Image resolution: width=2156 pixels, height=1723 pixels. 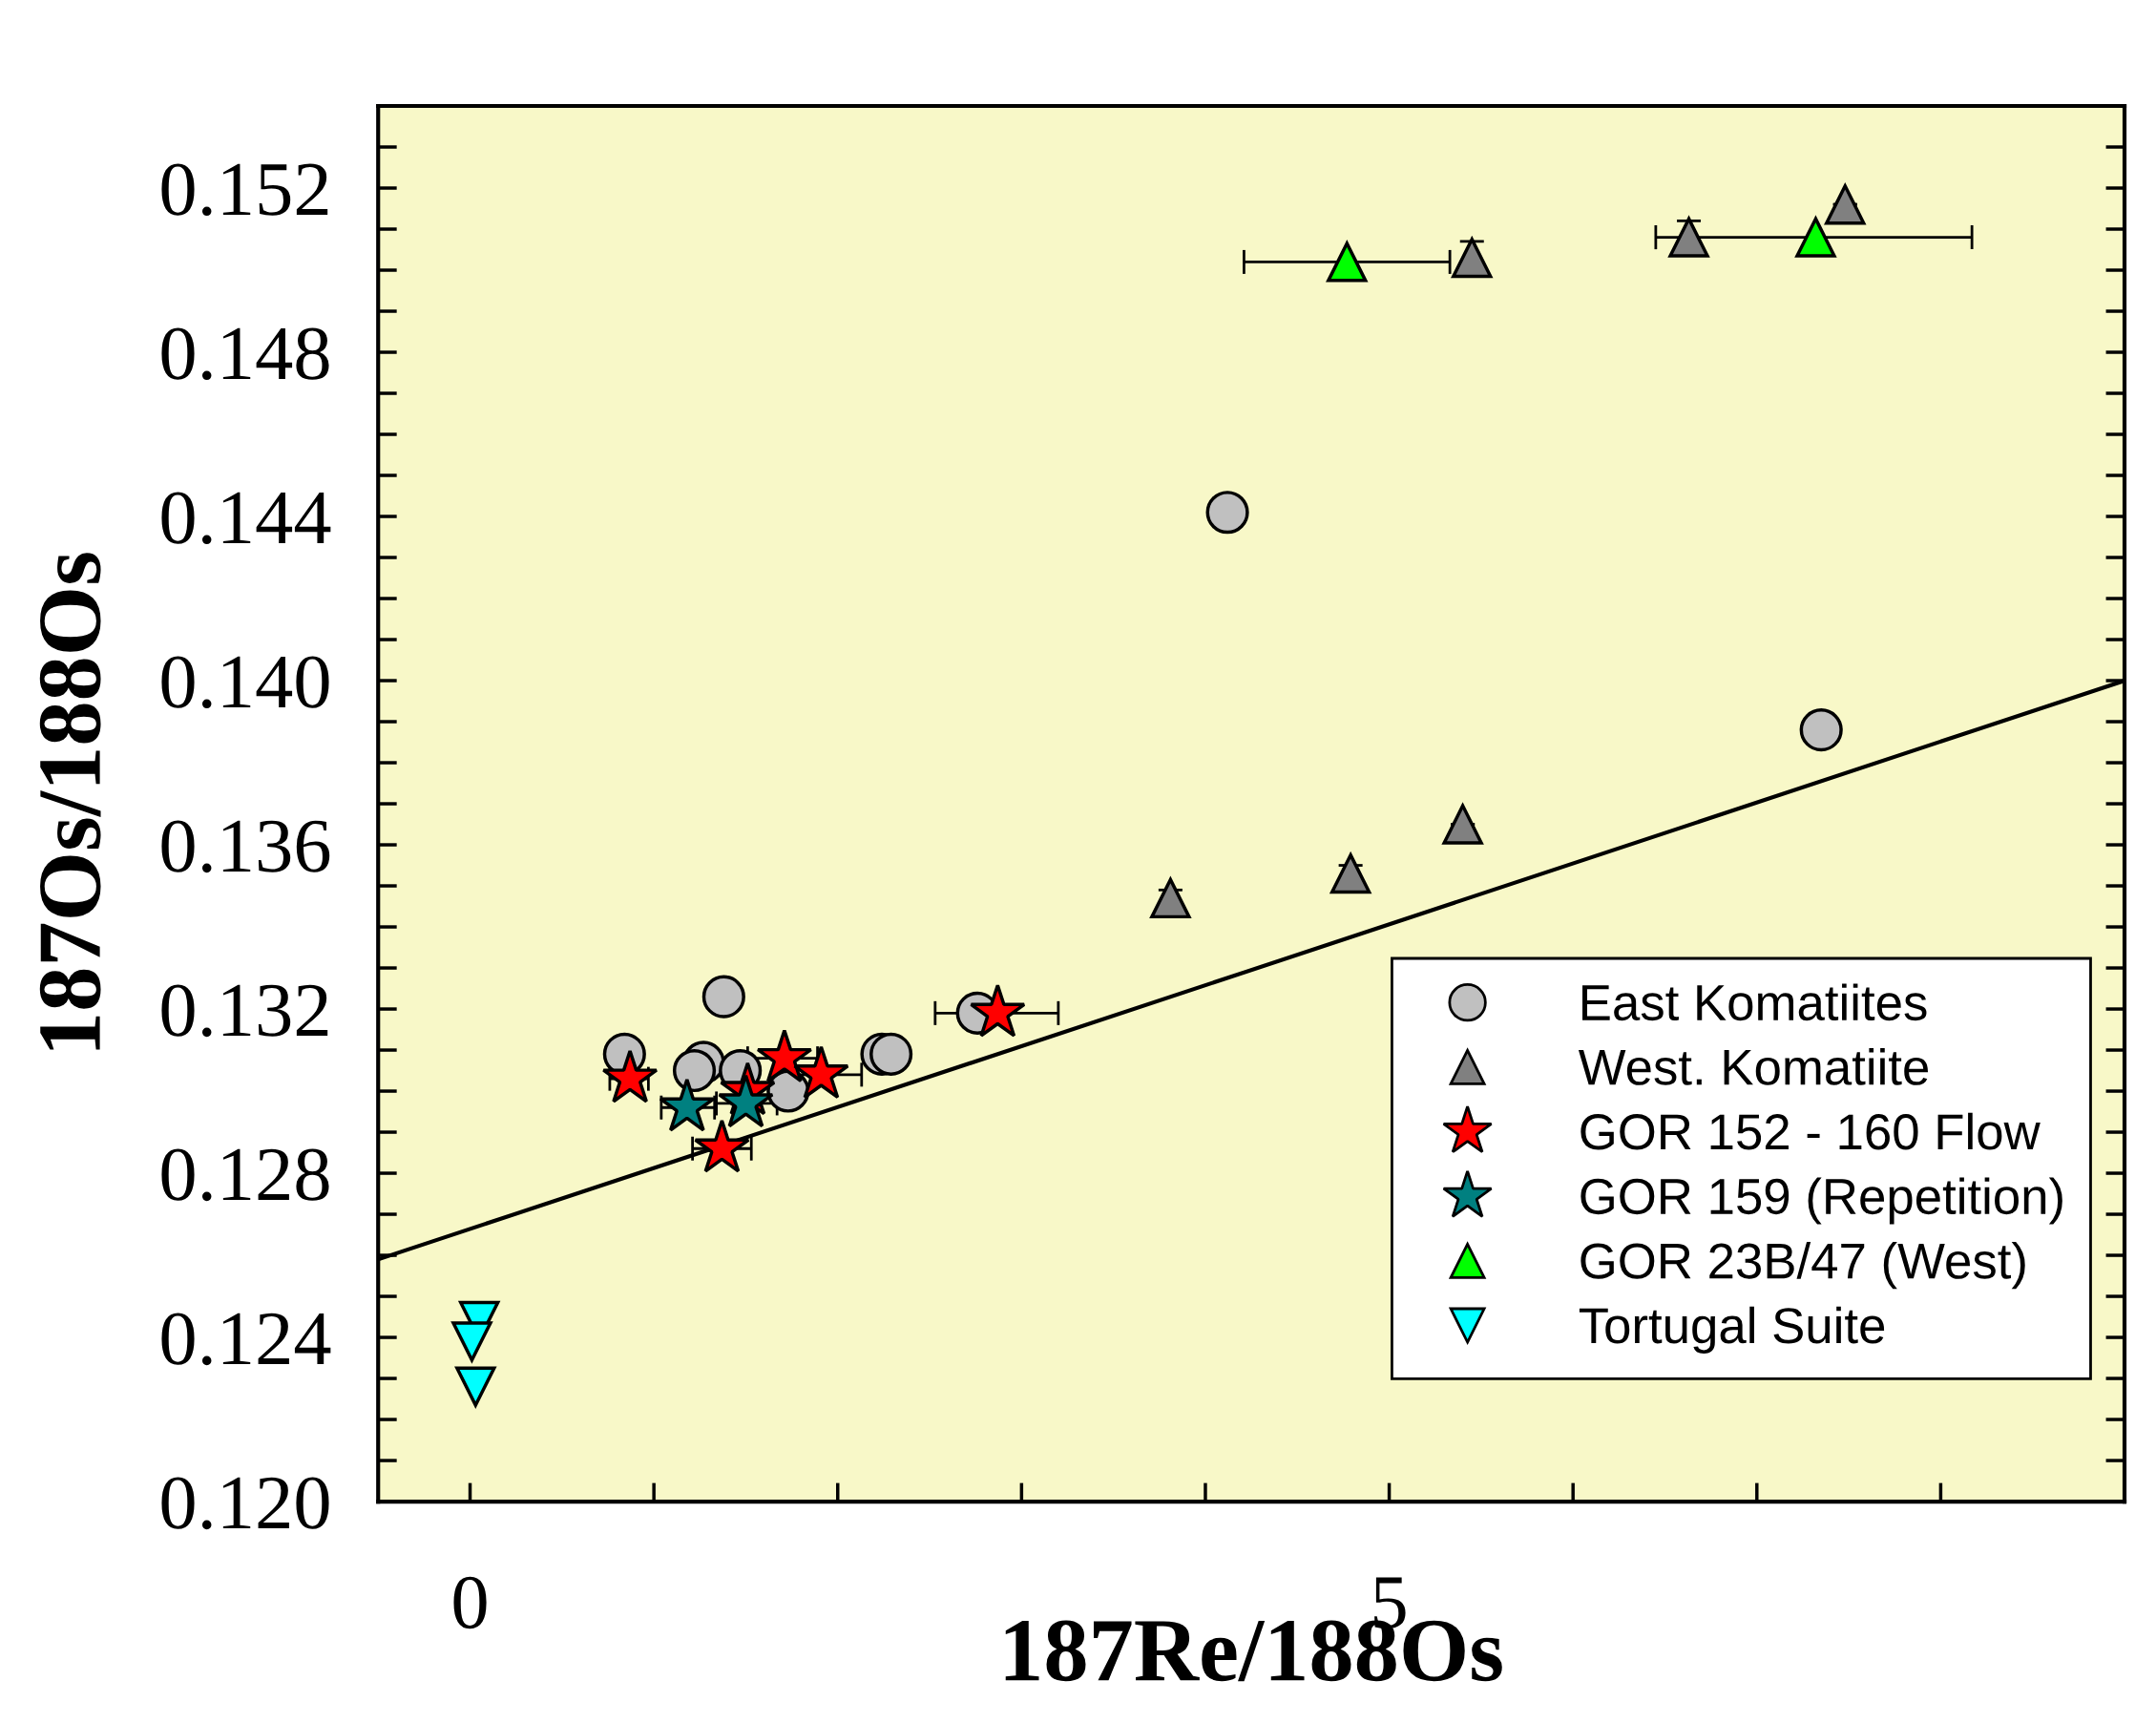 What do you see at coordinates (246, 1339) in the screenshot?
I see `y-tick-label: 0.124` at bounding box center [246, 1339].